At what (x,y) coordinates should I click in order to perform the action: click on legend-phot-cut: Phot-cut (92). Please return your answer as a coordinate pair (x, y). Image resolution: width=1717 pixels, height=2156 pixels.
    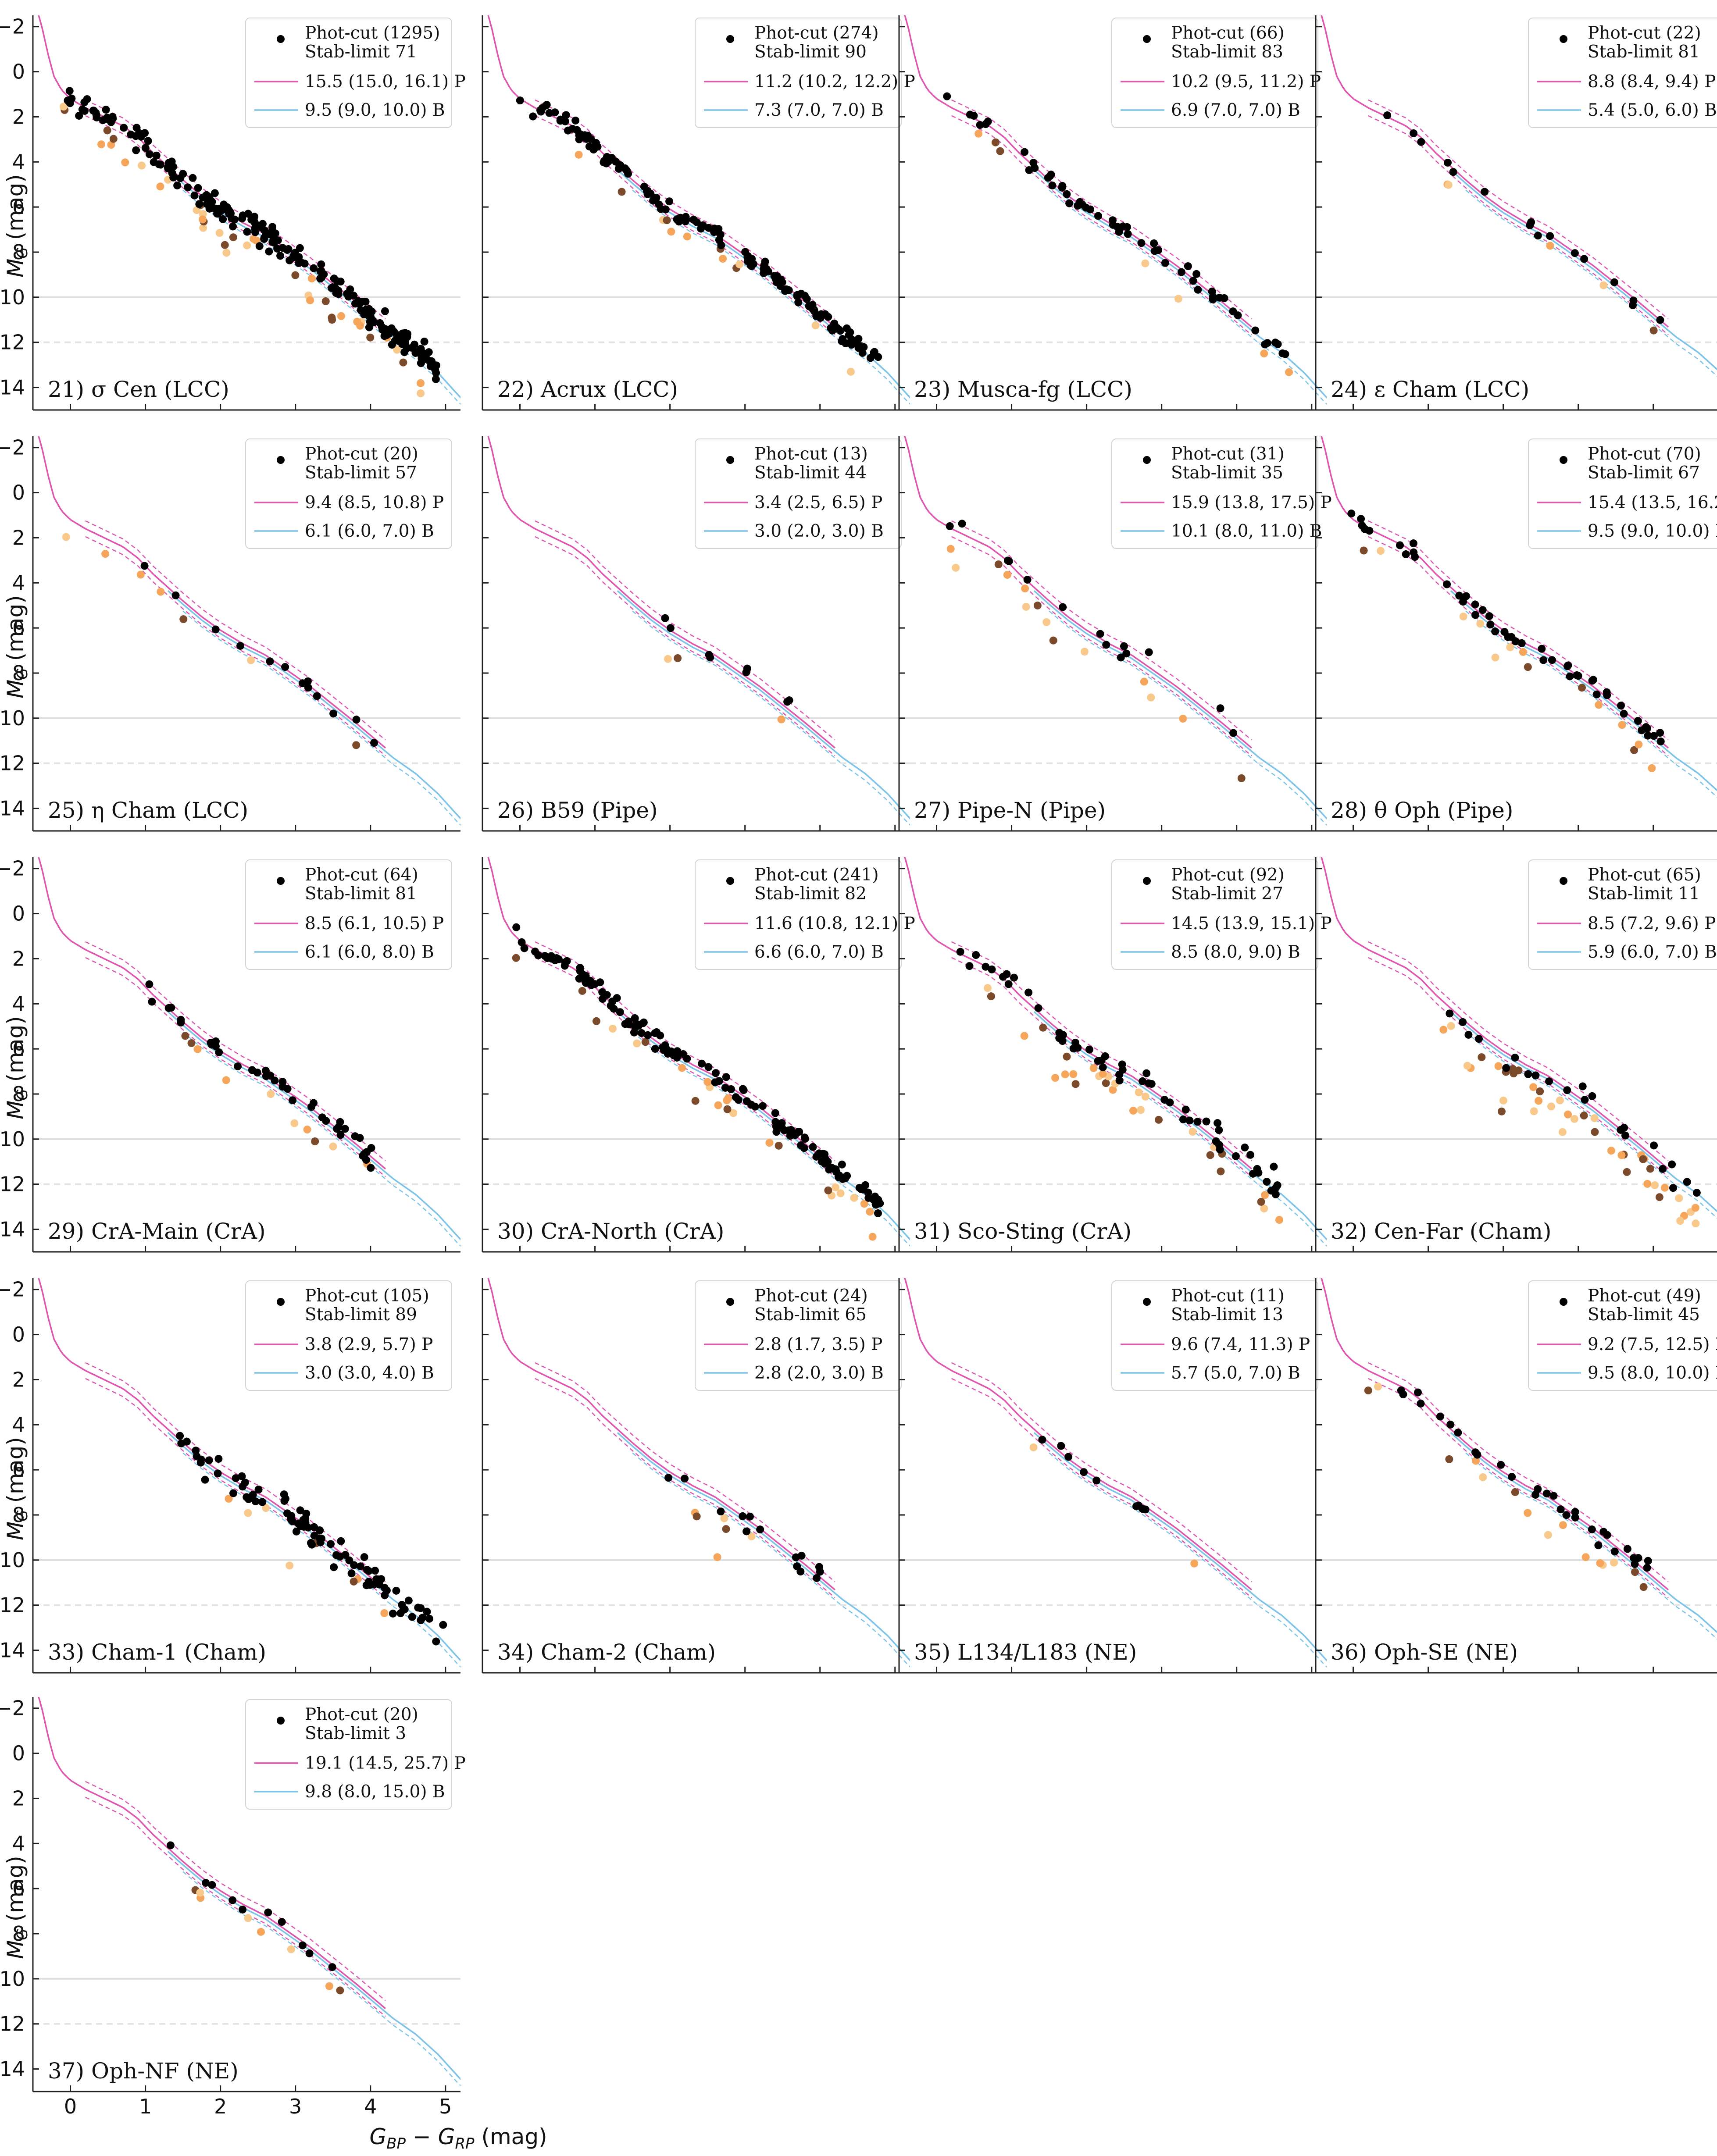
    Looking at the image, I should click on (1228, 875).